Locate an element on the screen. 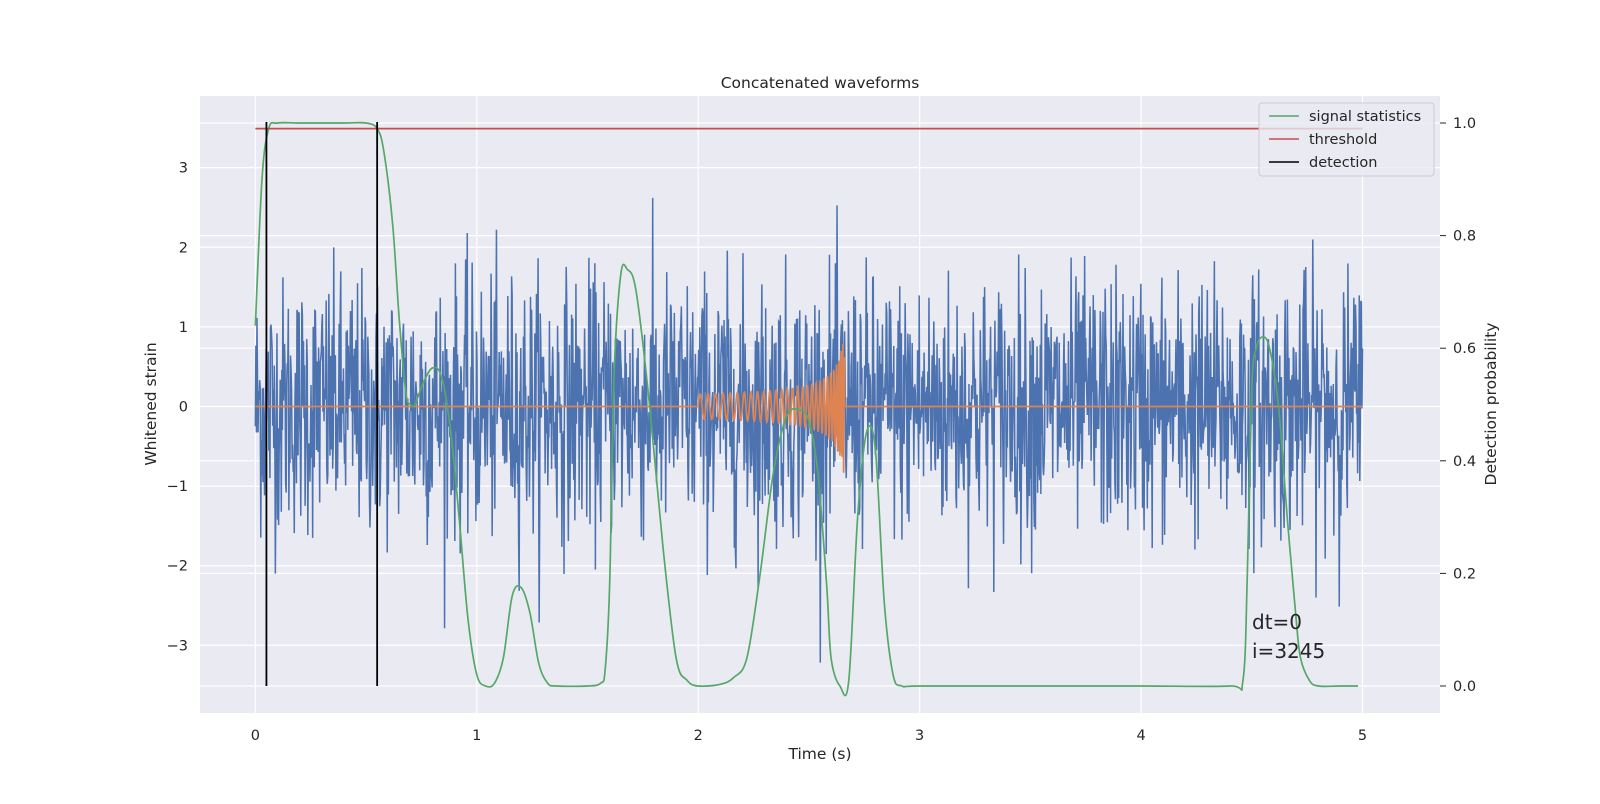  y-tick-label: −1 is located at coordinates (177, 487).